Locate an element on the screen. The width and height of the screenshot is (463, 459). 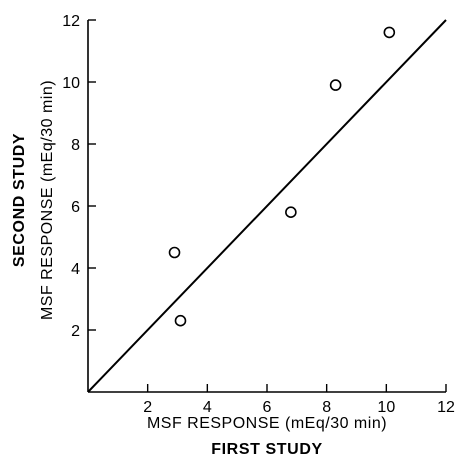
x-tick-label: 6 is located at coordinates (267, 407).